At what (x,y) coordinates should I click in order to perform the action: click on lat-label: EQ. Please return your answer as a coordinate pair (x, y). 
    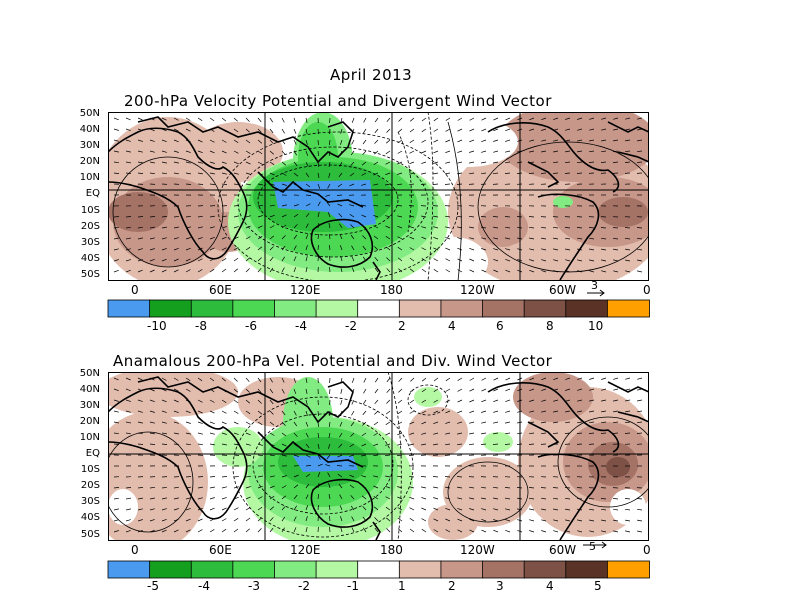
    Looking at the image, I should click on (92, 193).